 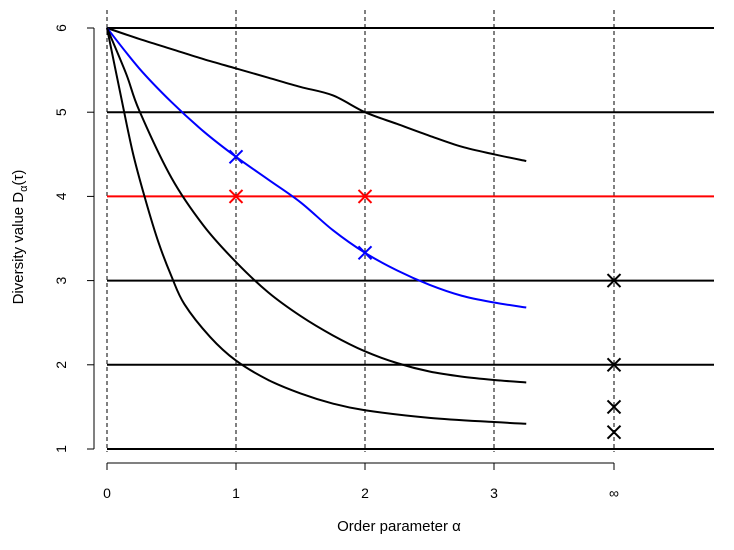 I want to click on x-tick-label-infinity: ∞, so click(x=614, y=493).